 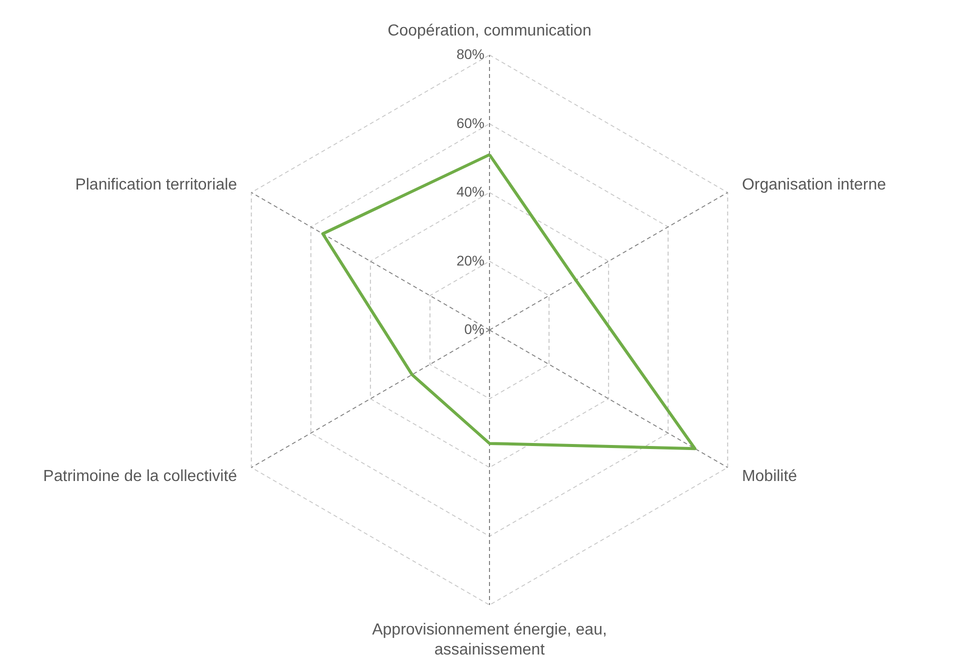 I want to click on spoke-label: Mobilité, so click(x=770, y=476).